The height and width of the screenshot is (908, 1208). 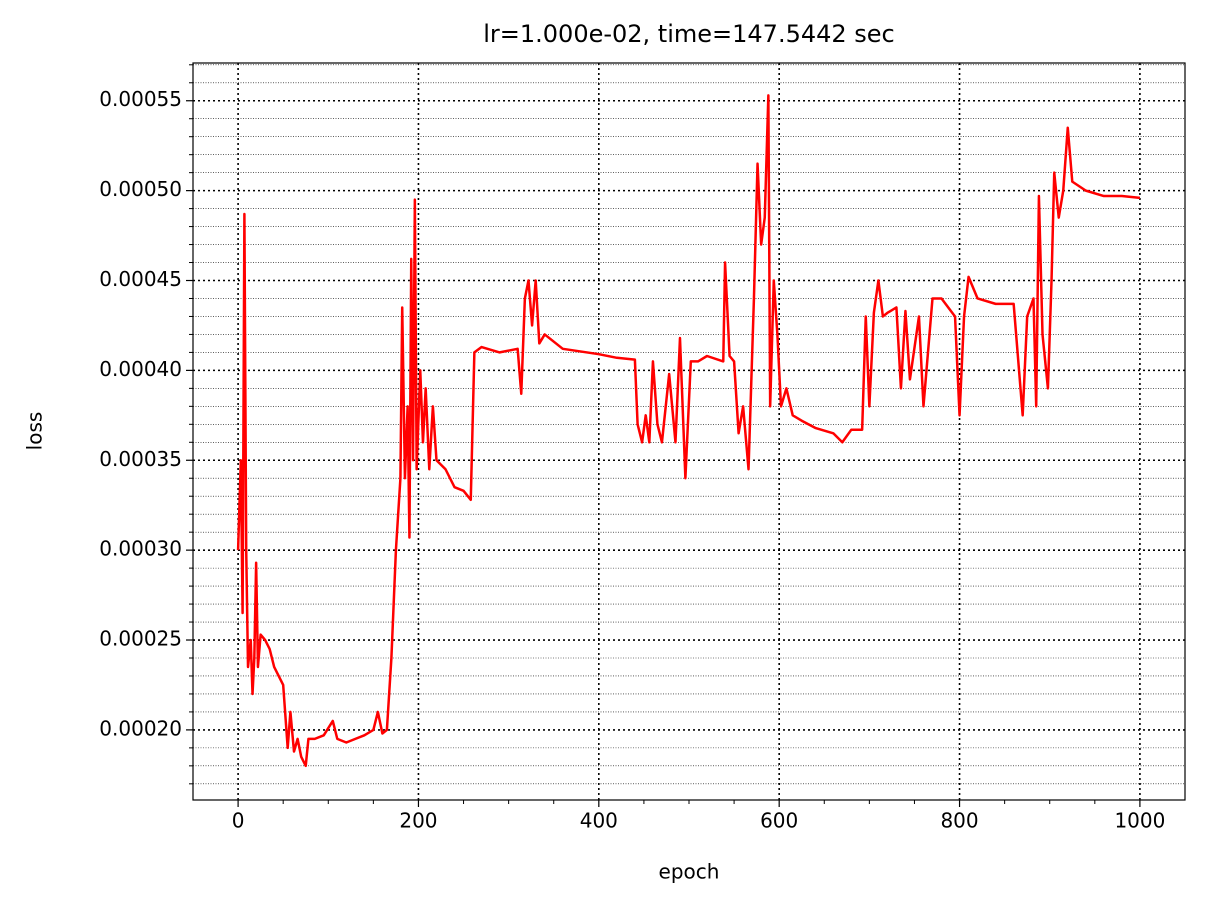 What do you see at coordinates (140, 369) in the screenshot?
I see `y-tick-label: 0.00040` at bounding box center [140, 369].